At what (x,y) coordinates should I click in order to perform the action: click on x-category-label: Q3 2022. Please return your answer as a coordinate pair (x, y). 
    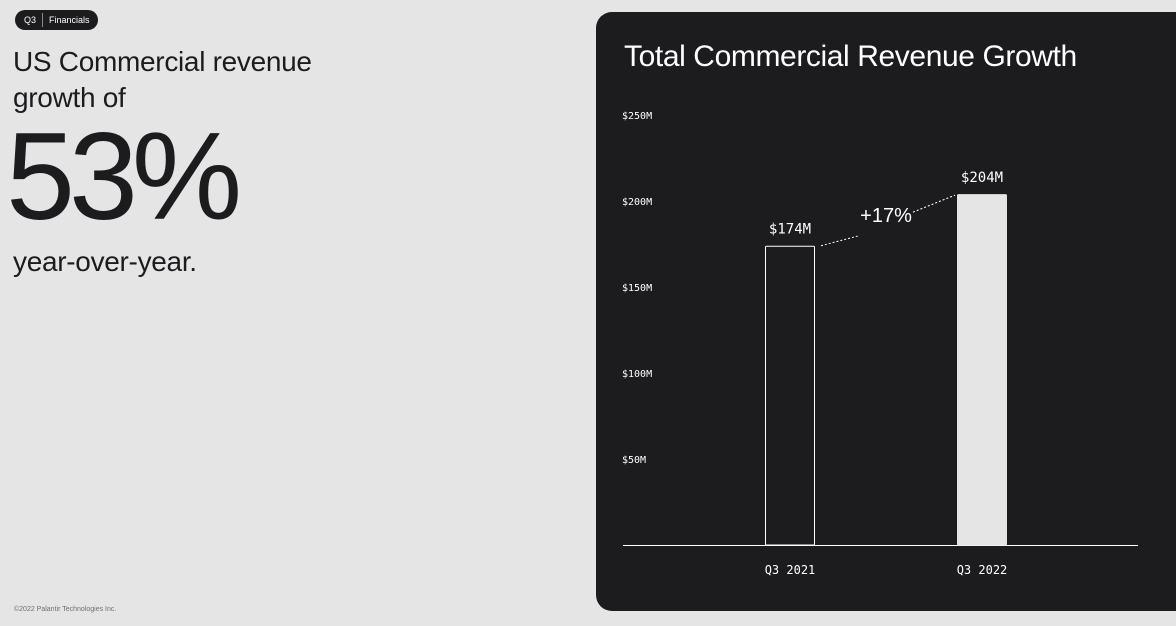
    Looking at the image, I should click on (982, 570).